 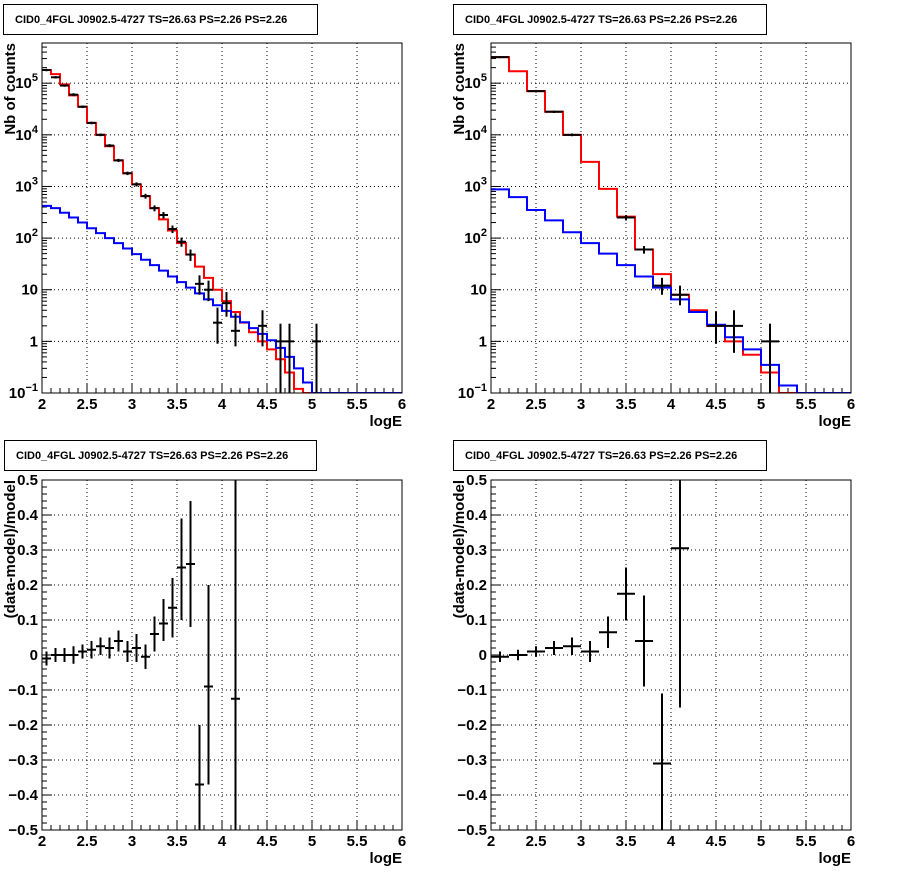 I want to click on y-axis-label: Nb of counts, so click(x=10, y=89).